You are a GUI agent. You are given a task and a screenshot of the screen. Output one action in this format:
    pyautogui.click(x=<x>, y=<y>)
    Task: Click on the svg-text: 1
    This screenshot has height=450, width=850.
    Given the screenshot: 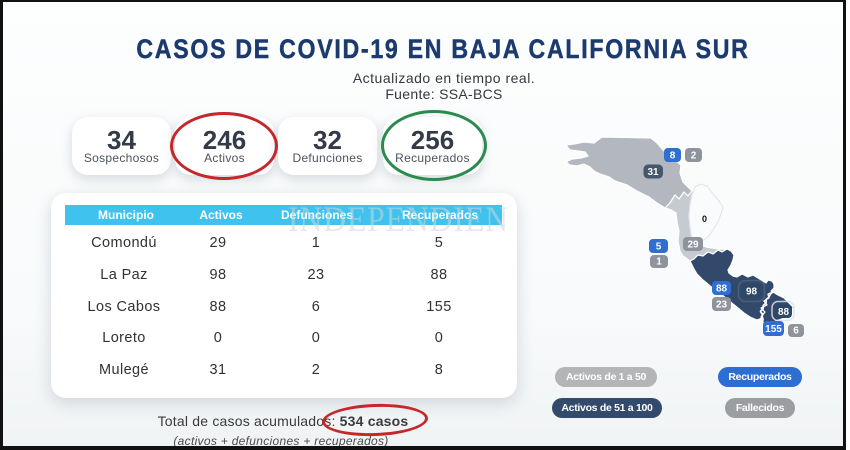 What is the action you would take?
    pyautogui.click(x=659, y=262)
    